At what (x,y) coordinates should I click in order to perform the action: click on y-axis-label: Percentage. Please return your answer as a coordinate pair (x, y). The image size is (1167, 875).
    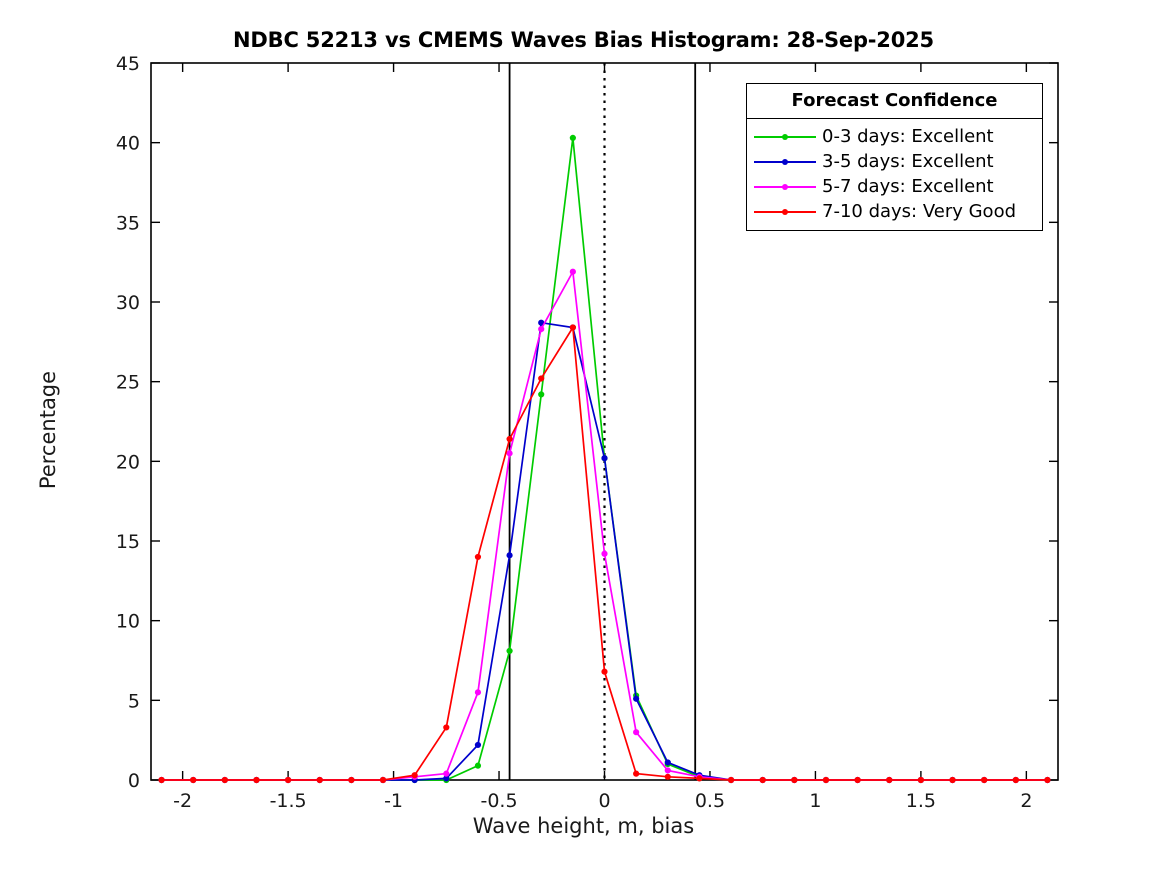
    Looking at the image, I should click on (48, 430).